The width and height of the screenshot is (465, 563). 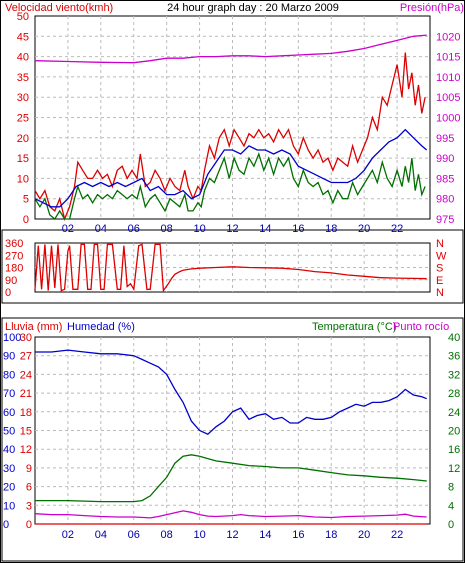 What do you see at coordinates (454, 432) in the screenshot?
I see `y-temperature-tick-label: 20` at bounding box center [454, 432].